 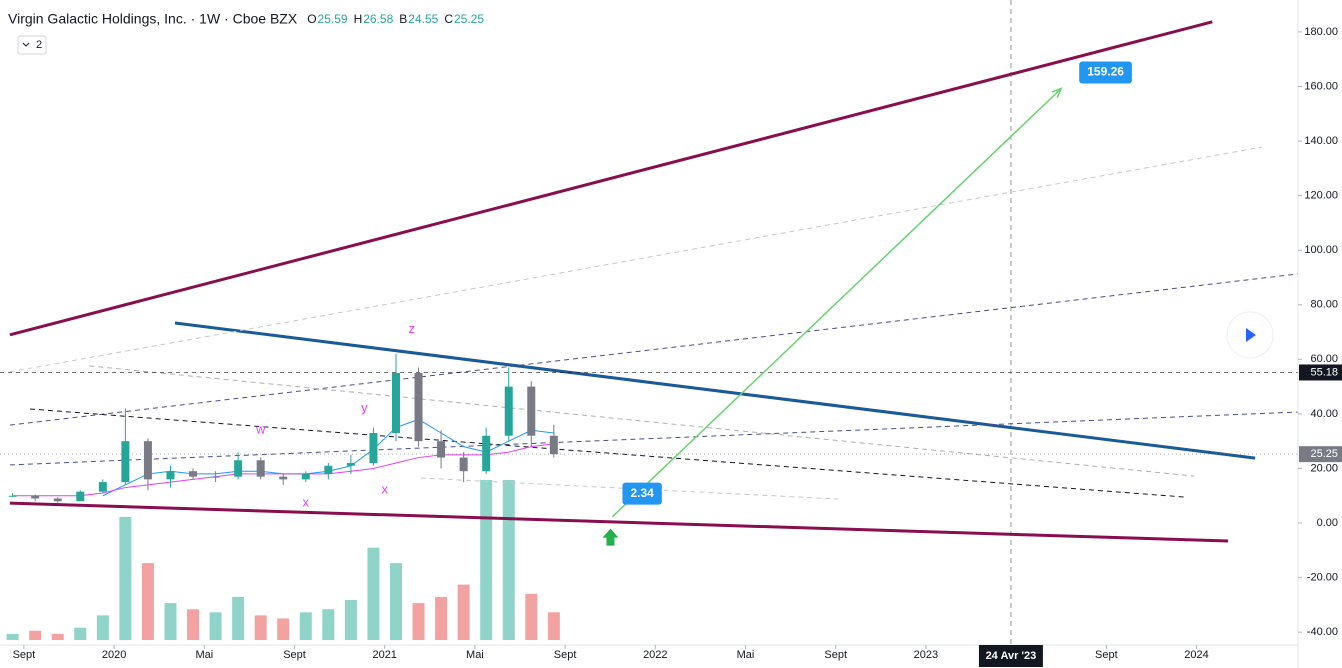 I want to click on toggle-count: 2, so click(x=39, y=45).